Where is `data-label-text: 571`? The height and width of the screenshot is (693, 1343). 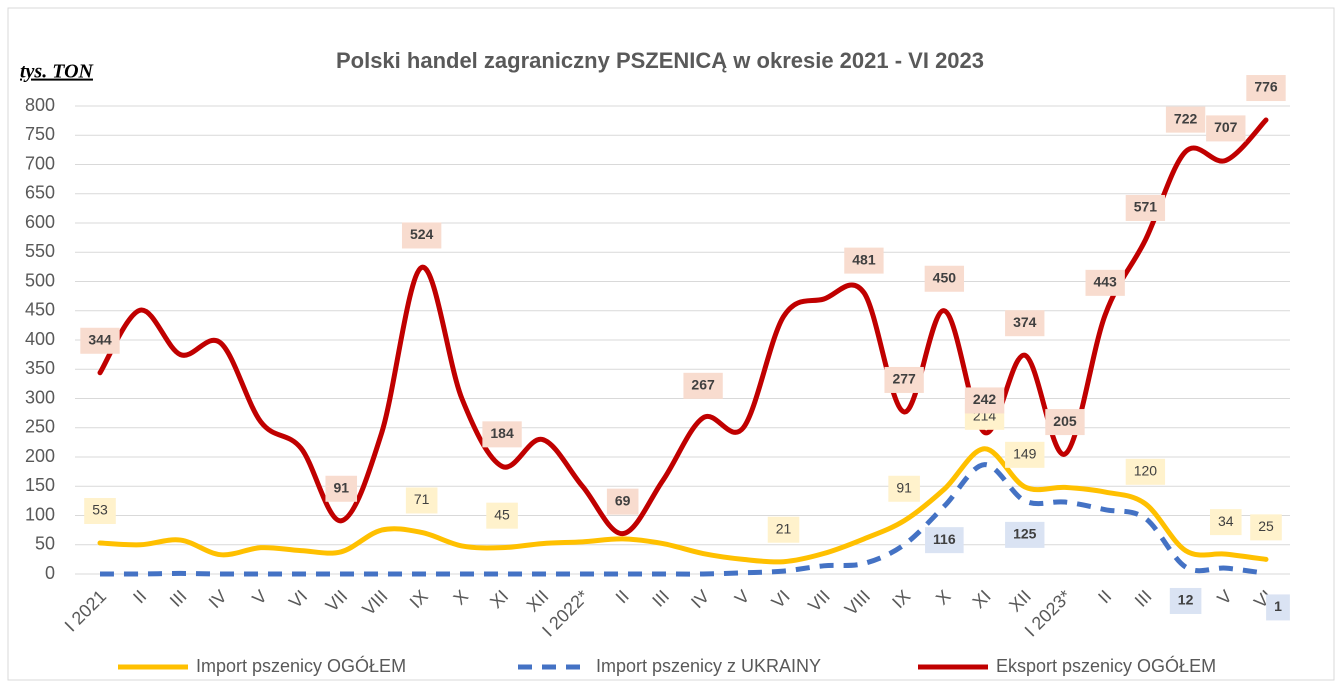 data-label-text: 571 is located at coordinates (1146, 207).